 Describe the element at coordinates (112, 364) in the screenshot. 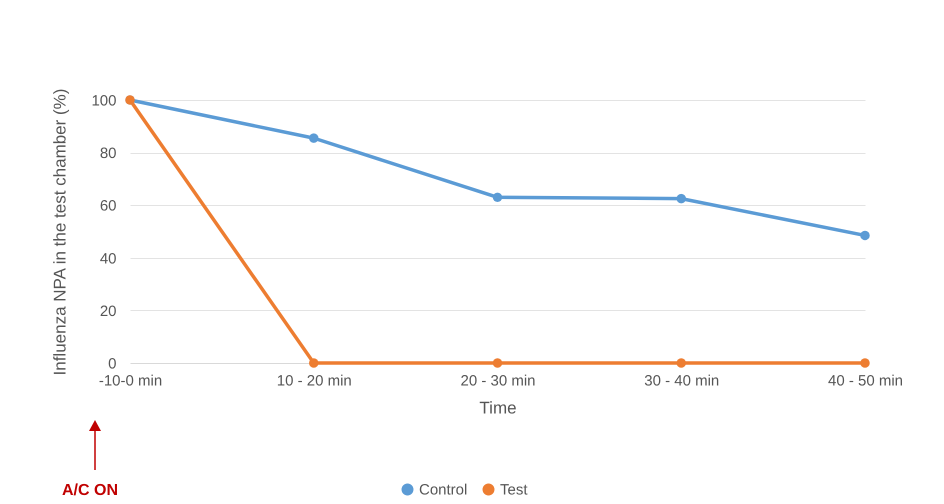

I see `y-tick-label: 0` at that location.